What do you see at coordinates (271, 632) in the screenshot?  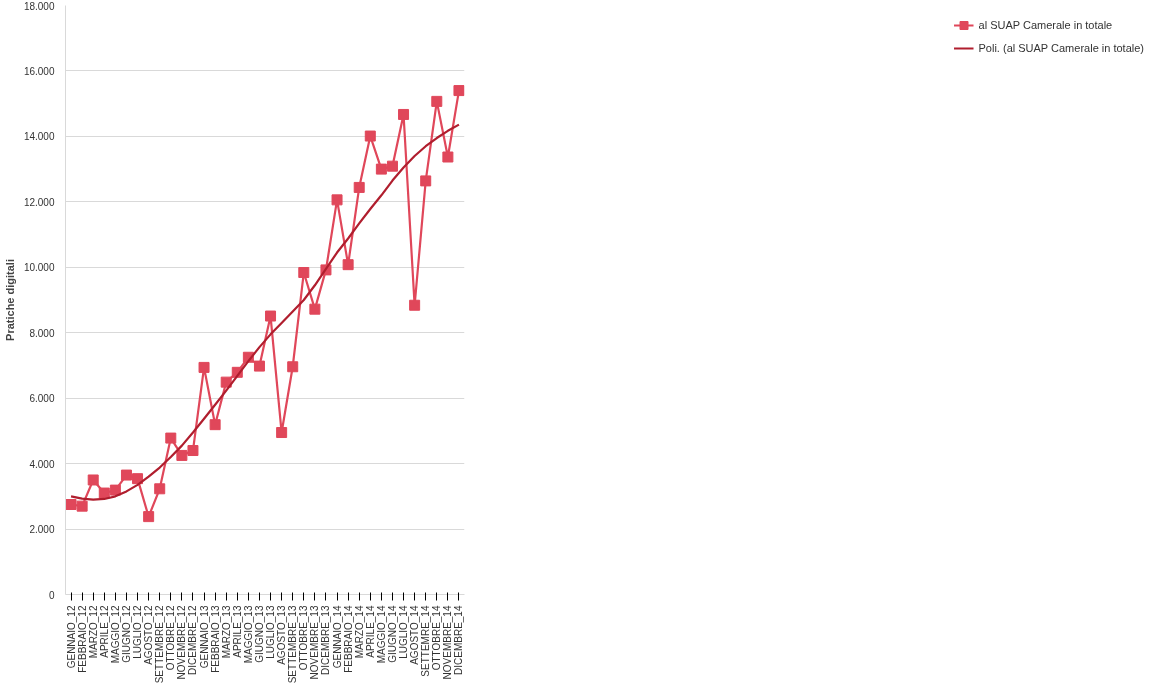 I see `x-tick-label: LUGLIO_13` at bounding box center [271, 632].